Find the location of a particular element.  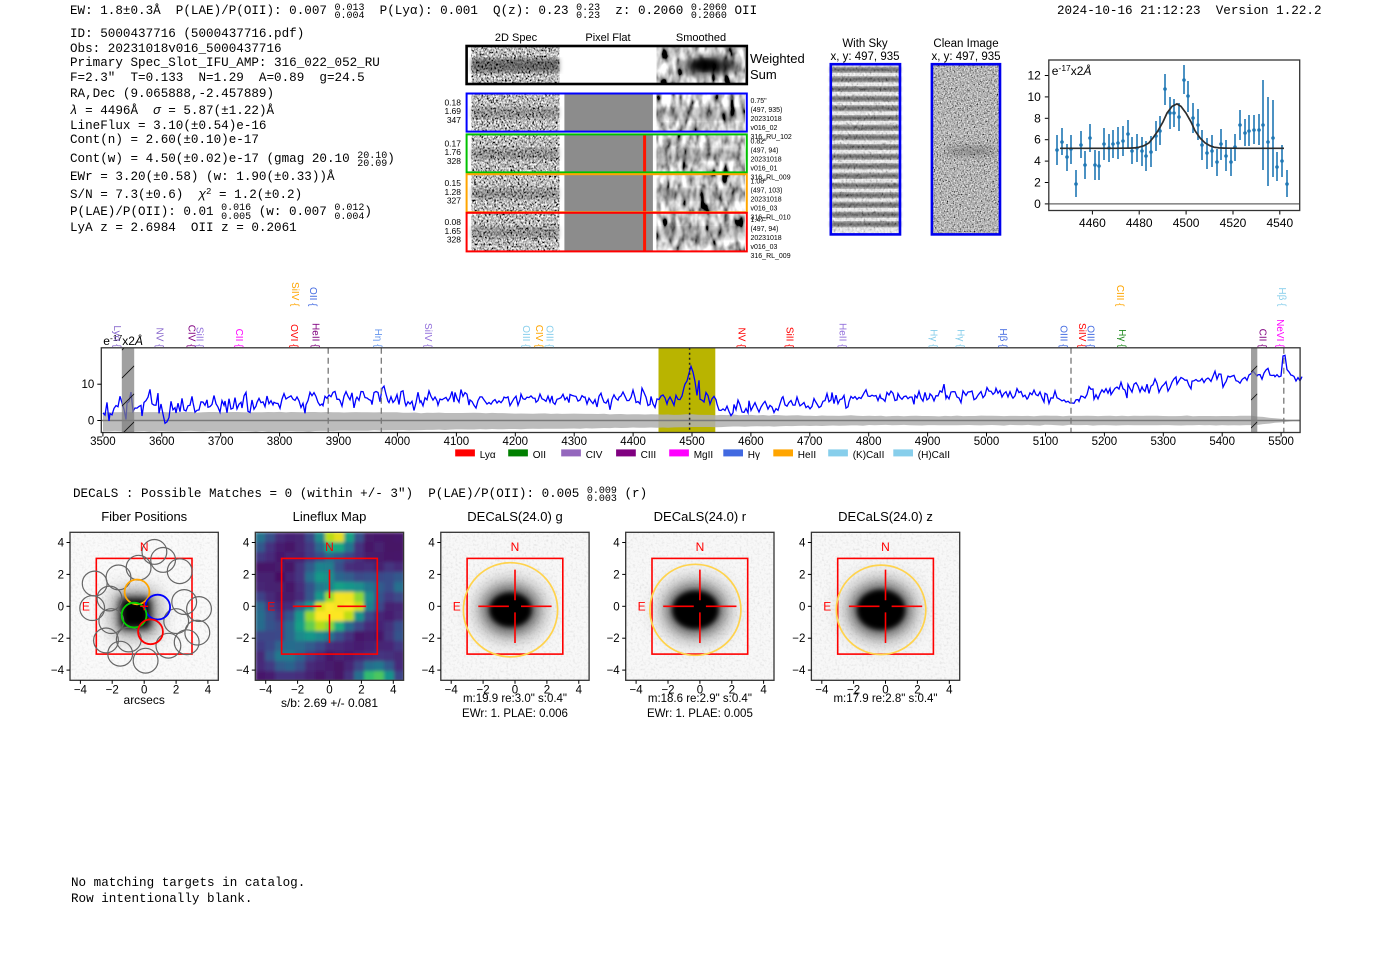

svg-text: EWr: 1. PLAE: 0.005 is located at coordinates (700, 714).